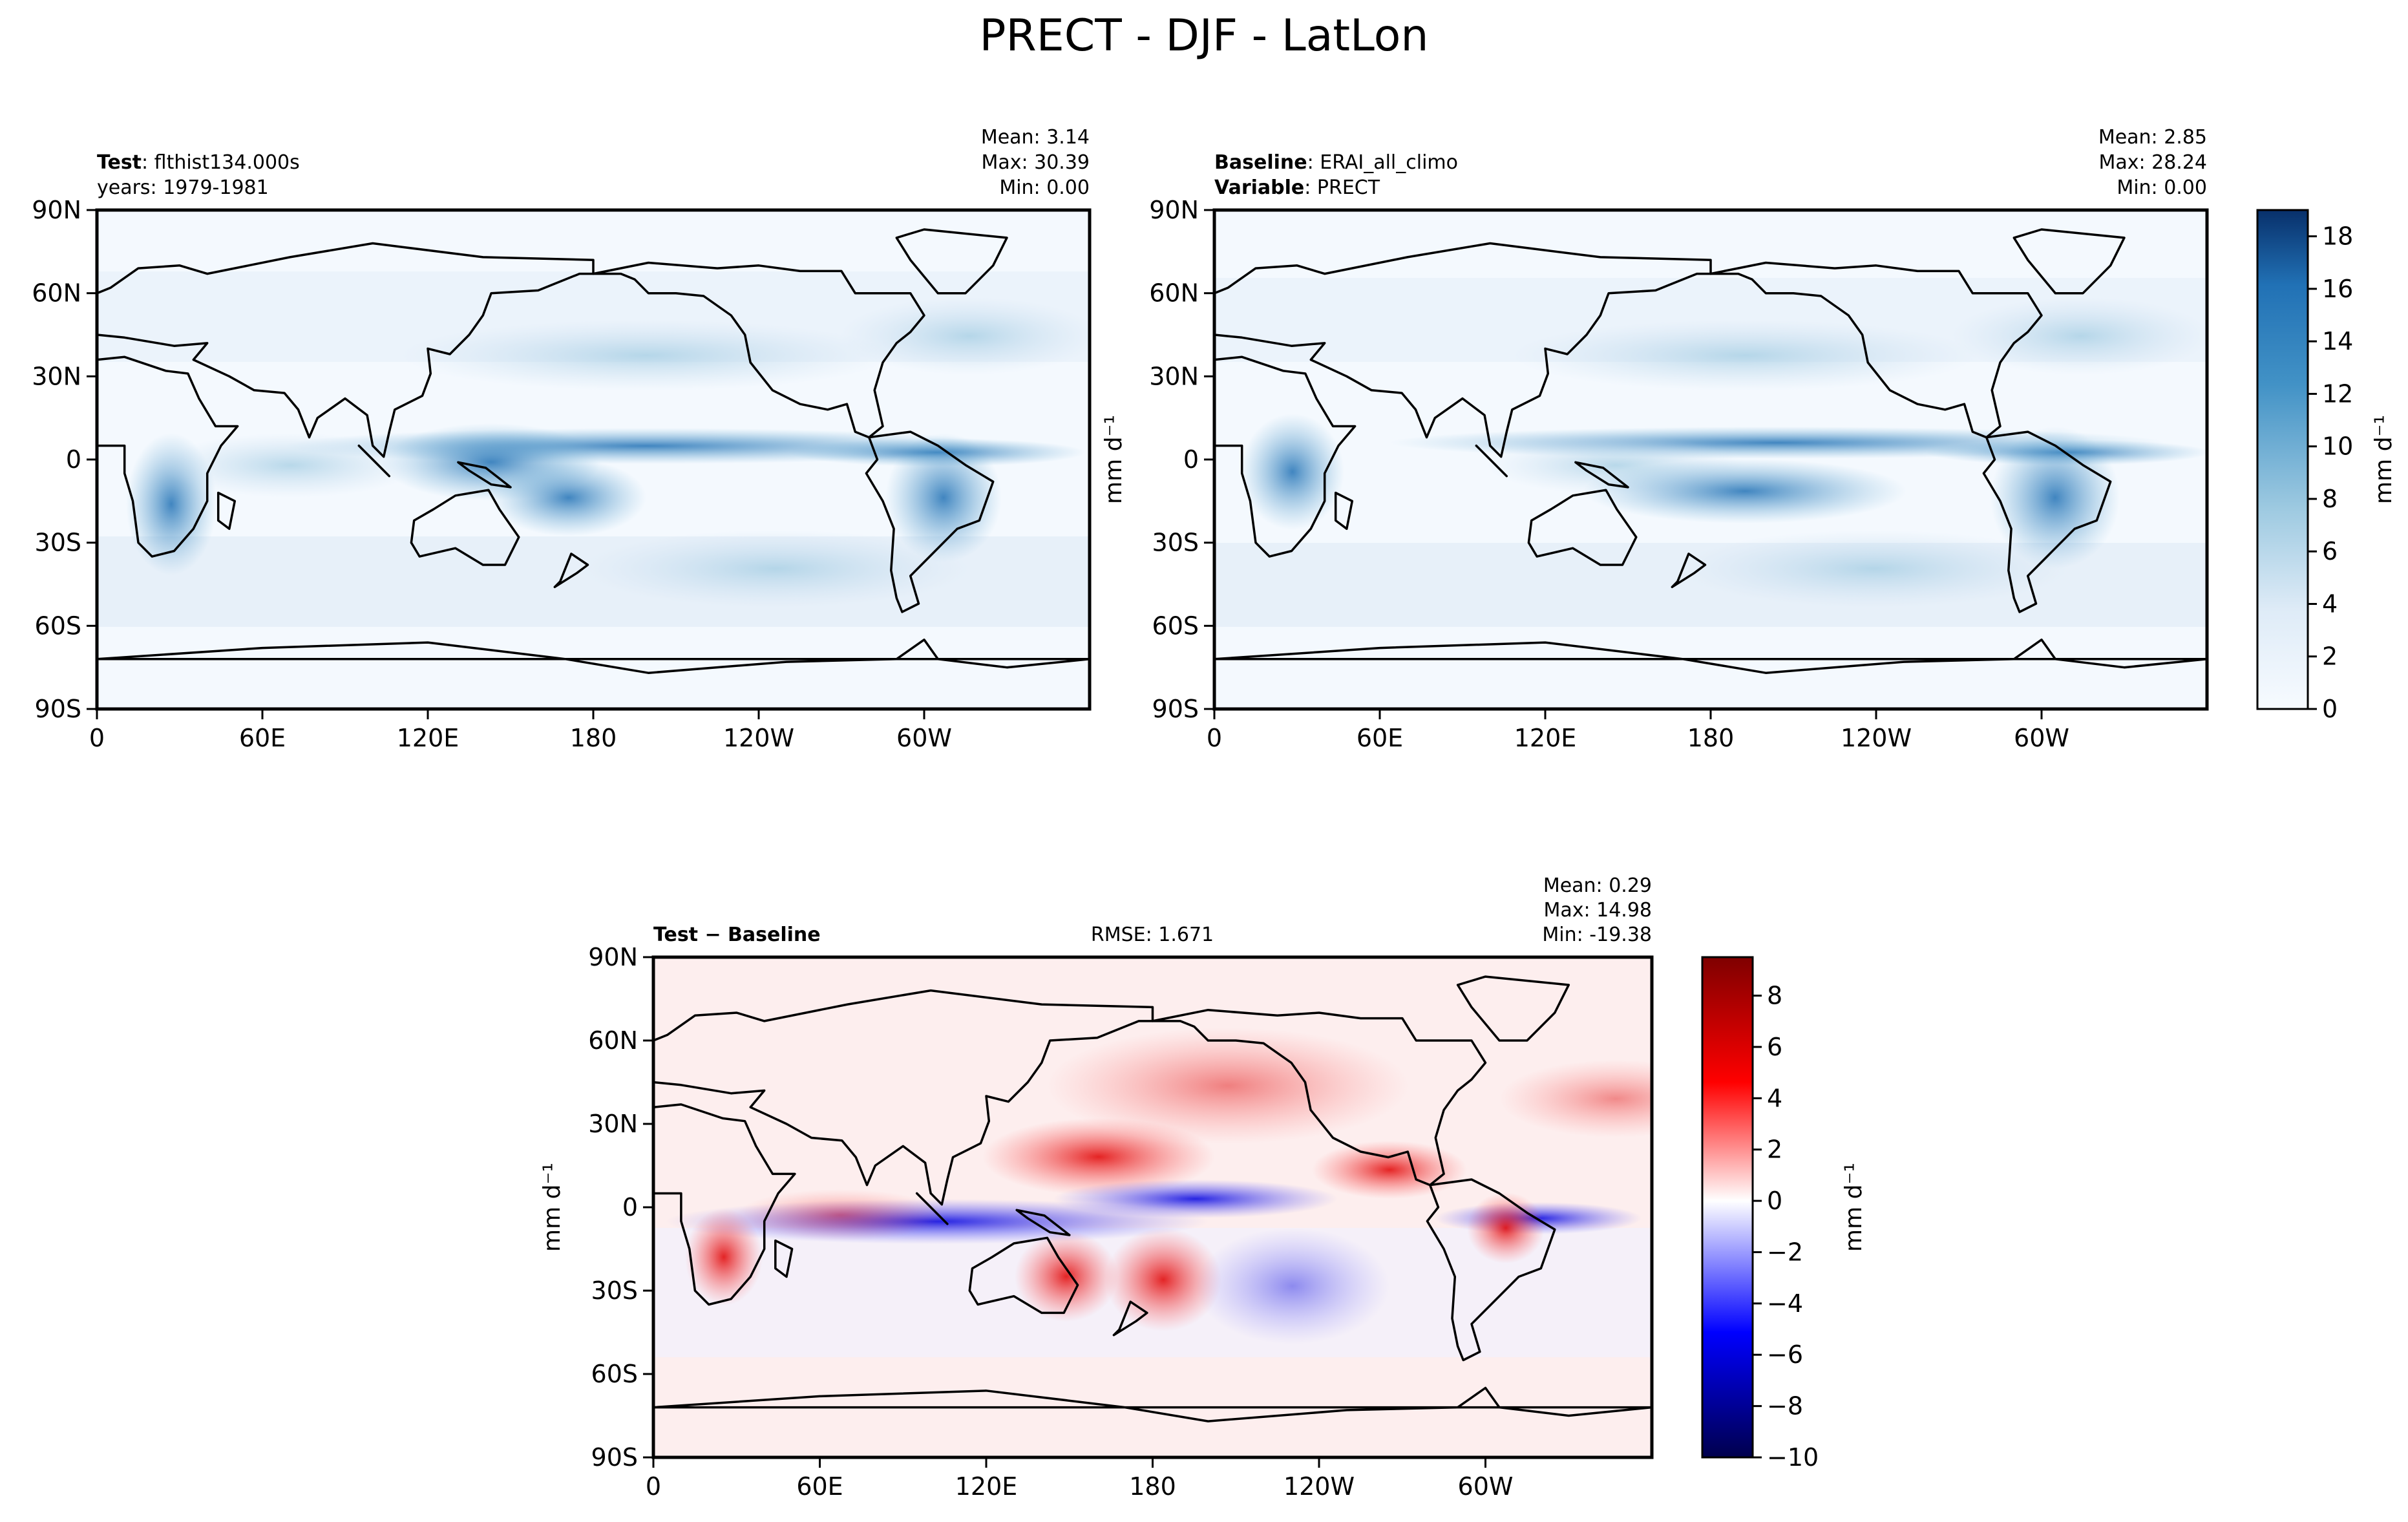 The width and height of the screenshot is (2408, 1522). I want to click on panel-diff-xtick-label-2: 120E, so click(986, 1486).